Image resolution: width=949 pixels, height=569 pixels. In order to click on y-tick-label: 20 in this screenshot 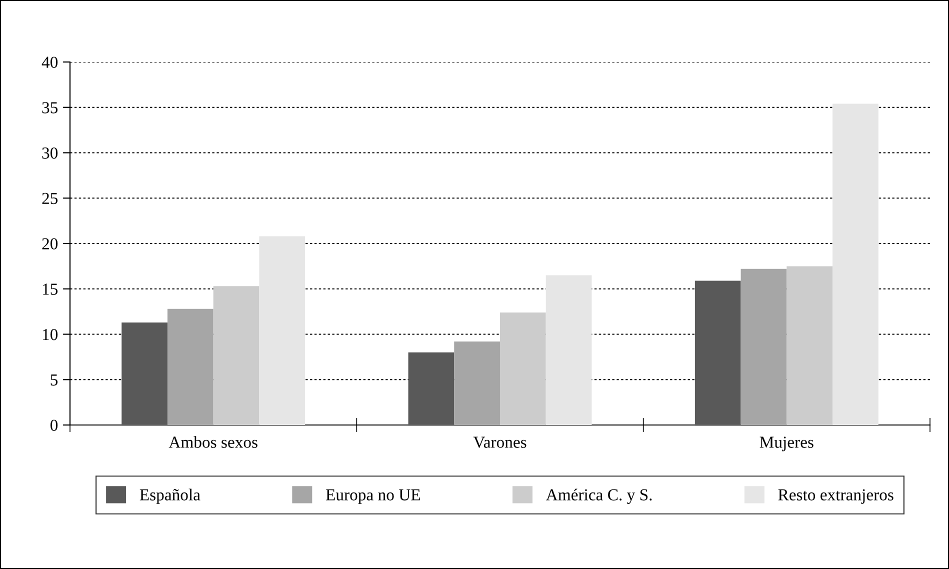, I will do `click(50, 244)`.